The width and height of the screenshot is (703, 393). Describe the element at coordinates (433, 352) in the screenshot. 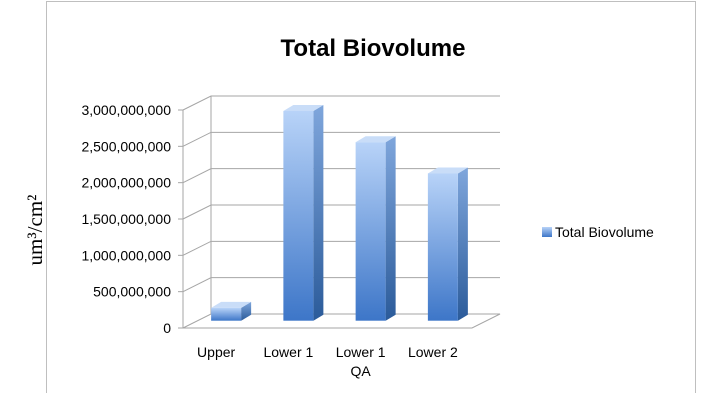

I see `x-tick-label: Lower 2` at that location.